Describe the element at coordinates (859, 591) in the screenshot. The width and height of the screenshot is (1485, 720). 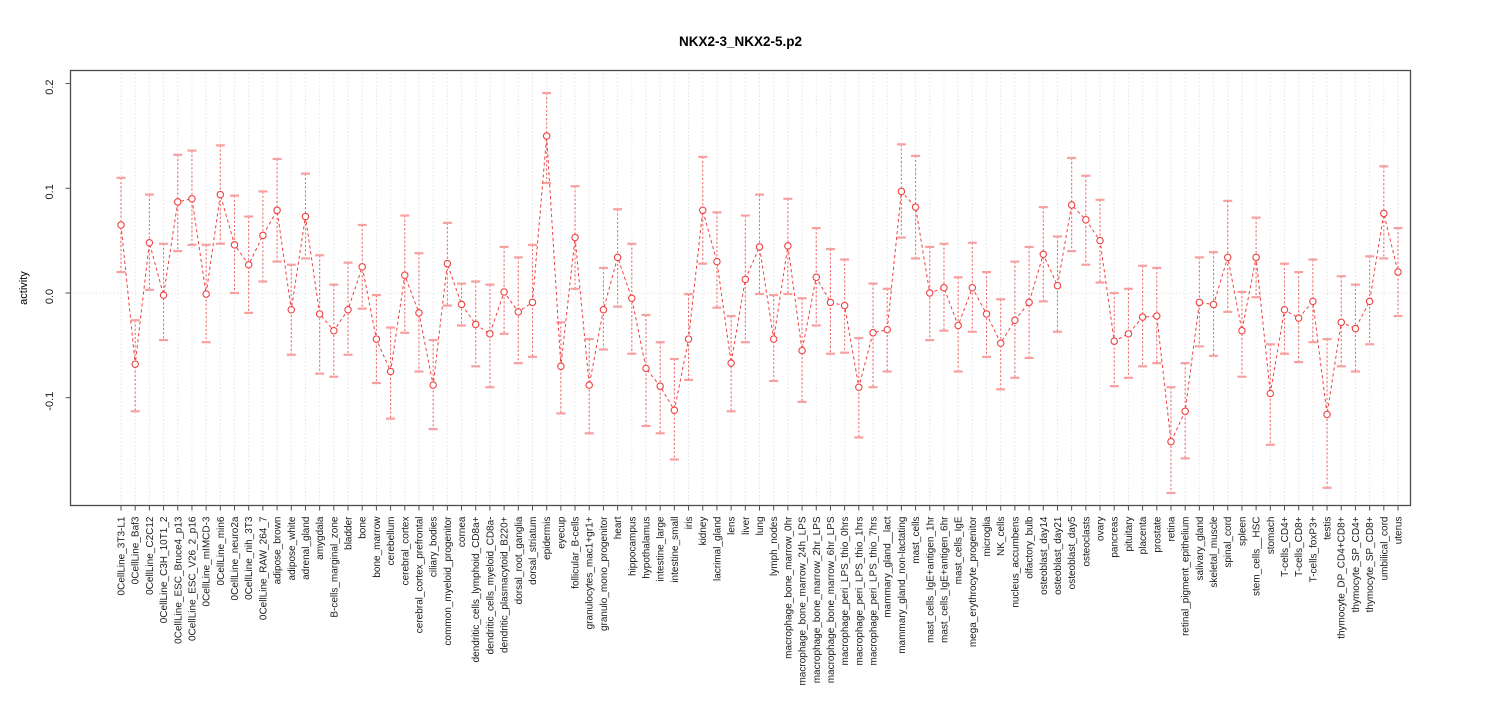
I see `x-tick-label: macrophage_peri_LPS_thio_1hrs` at that location.